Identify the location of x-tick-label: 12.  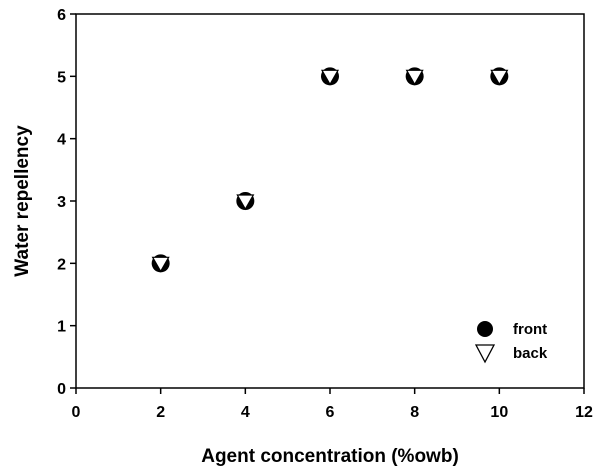
(584, 412).